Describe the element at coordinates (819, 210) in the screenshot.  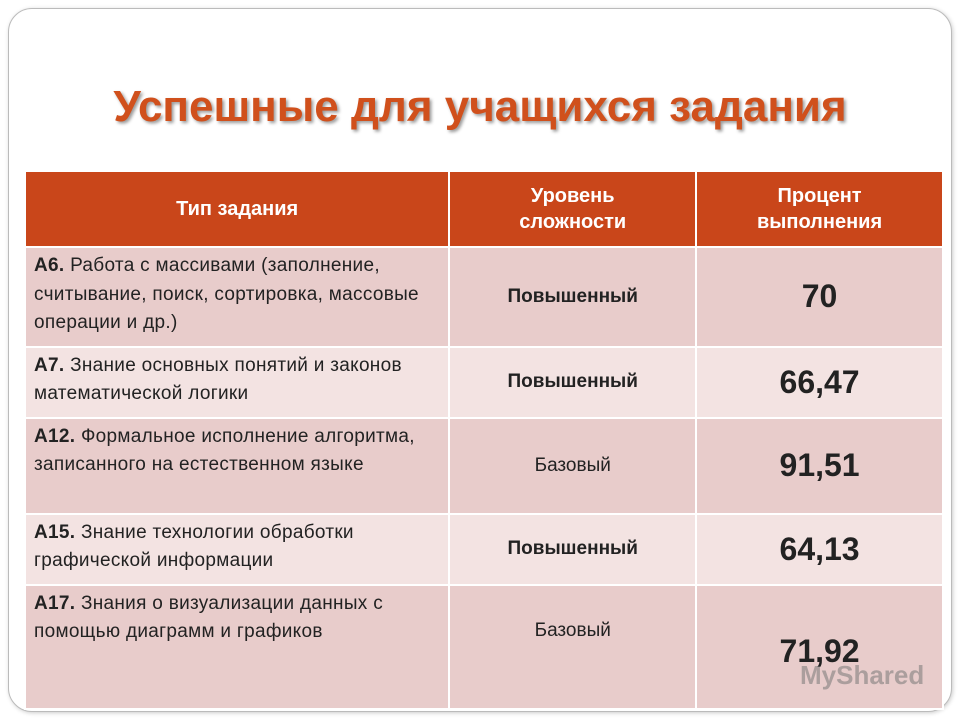
I see `column-header: Процент выполнения` at that location.